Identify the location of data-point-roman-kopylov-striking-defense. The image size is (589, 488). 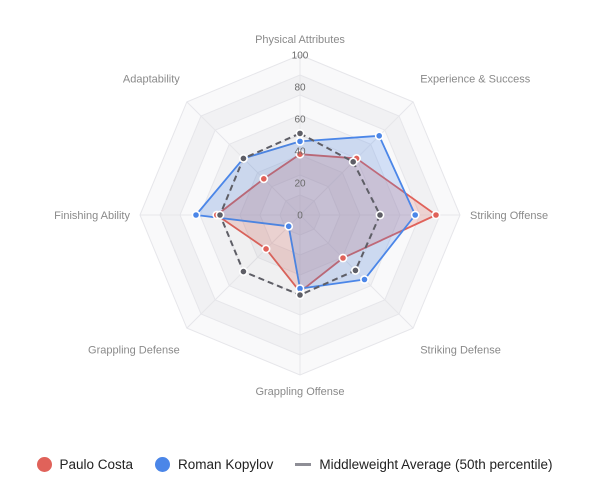
(364, 279).